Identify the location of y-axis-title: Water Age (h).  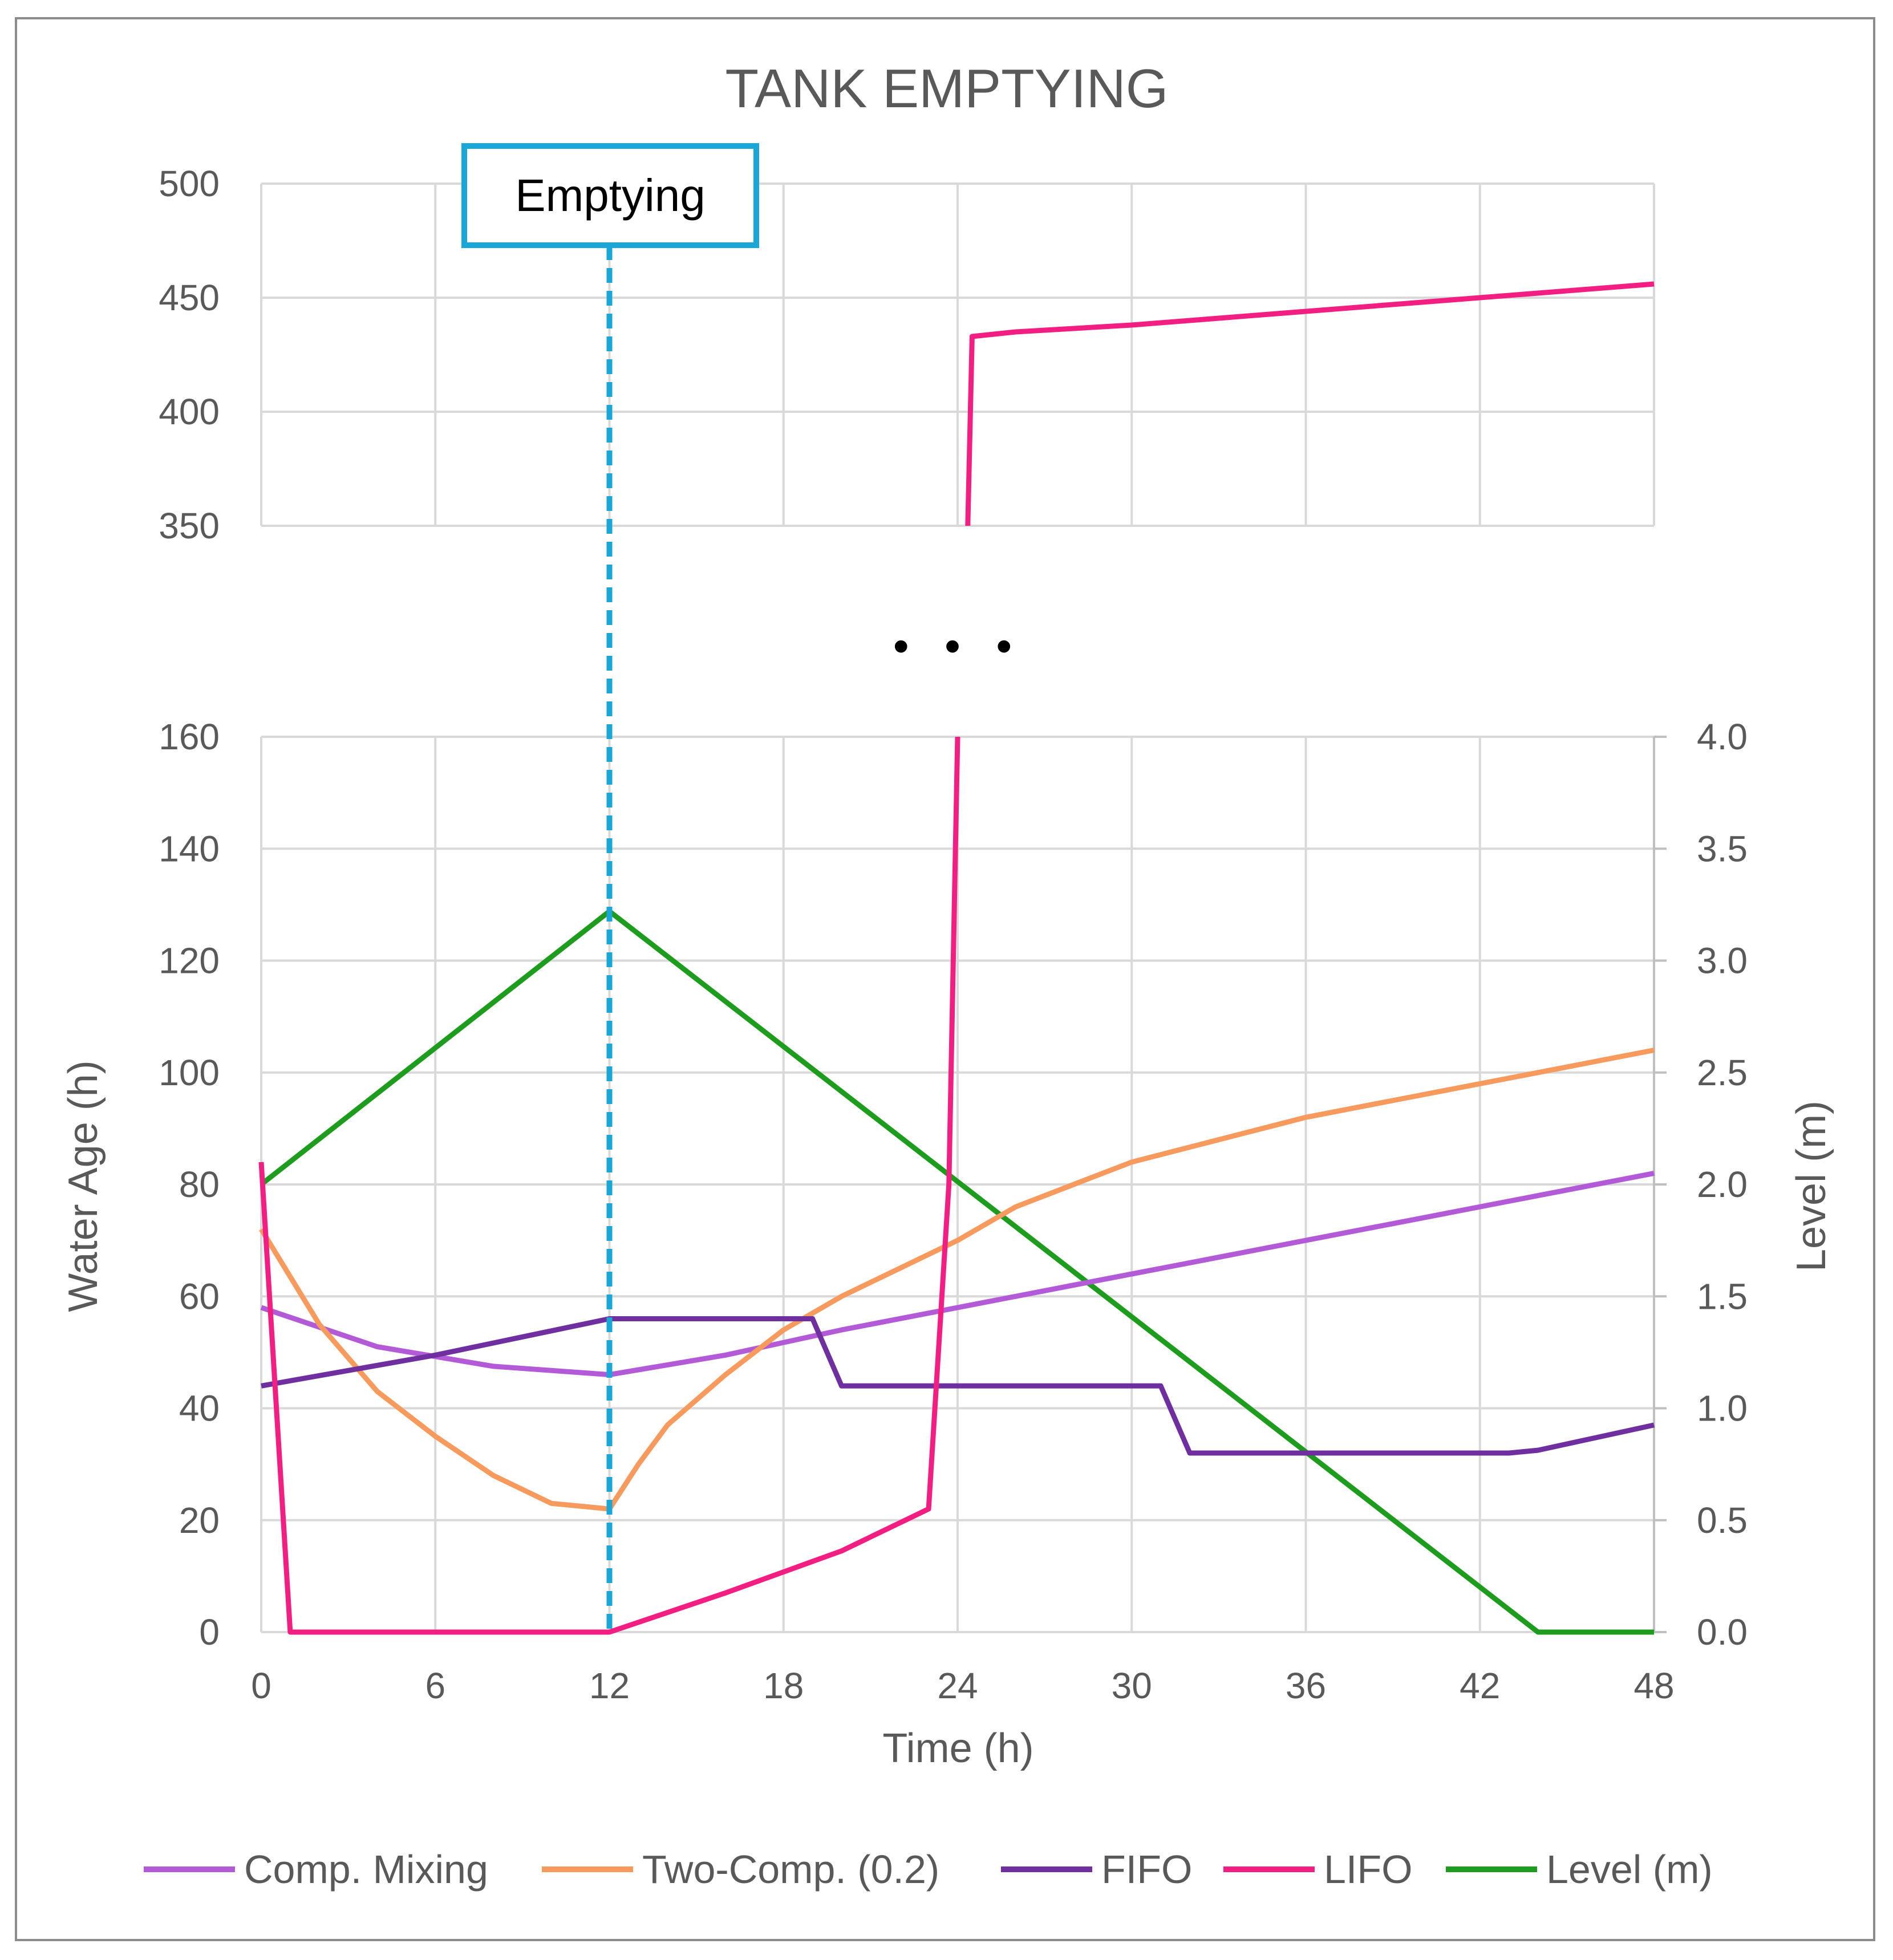
(83, 1186).